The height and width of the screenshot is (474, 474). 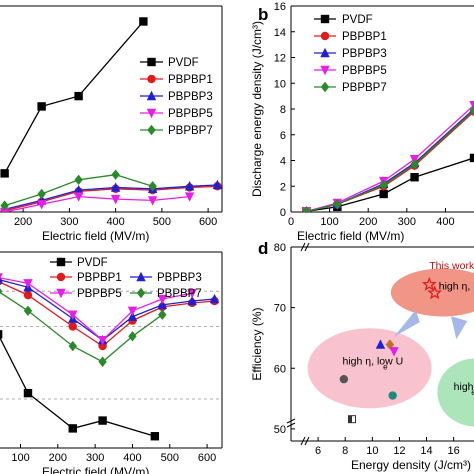 I want to click on x-axis-label: Energy density (J/cm³), so click(x=411, y=465).